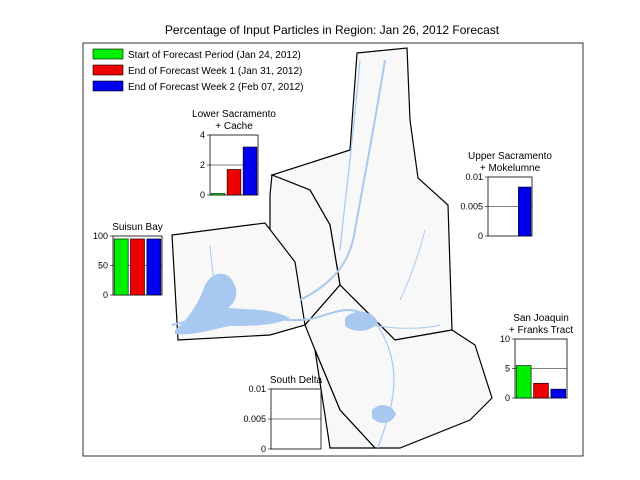 The width and height of the screenshot is (640, 480). What do you see at coordinates (282, 414) in the screenshot?
I see `chart-south-delta: South Delta 0 0.005 0.01` at bounding box center [282, 414].